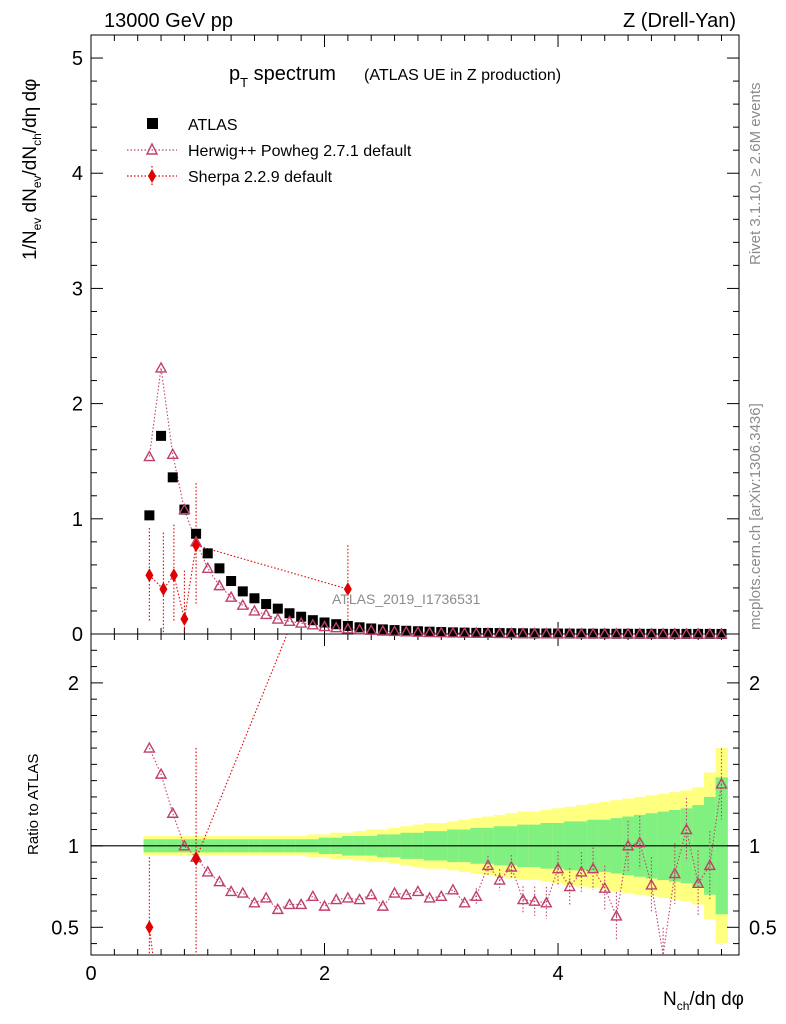 The image size is (786, 1024). I want to click on main-y-tick-label: 3, so click(77, 289).